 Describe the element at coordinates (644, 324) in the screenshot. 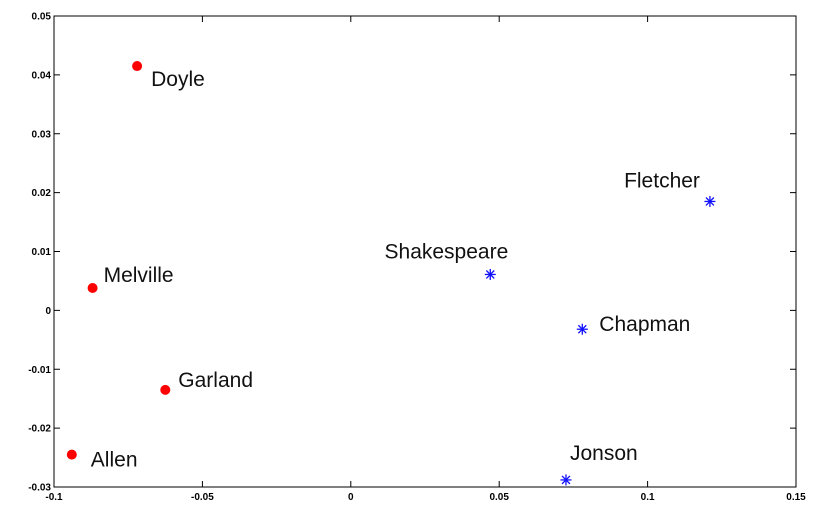

I see `point-label-chapman: Chapman` at that location.